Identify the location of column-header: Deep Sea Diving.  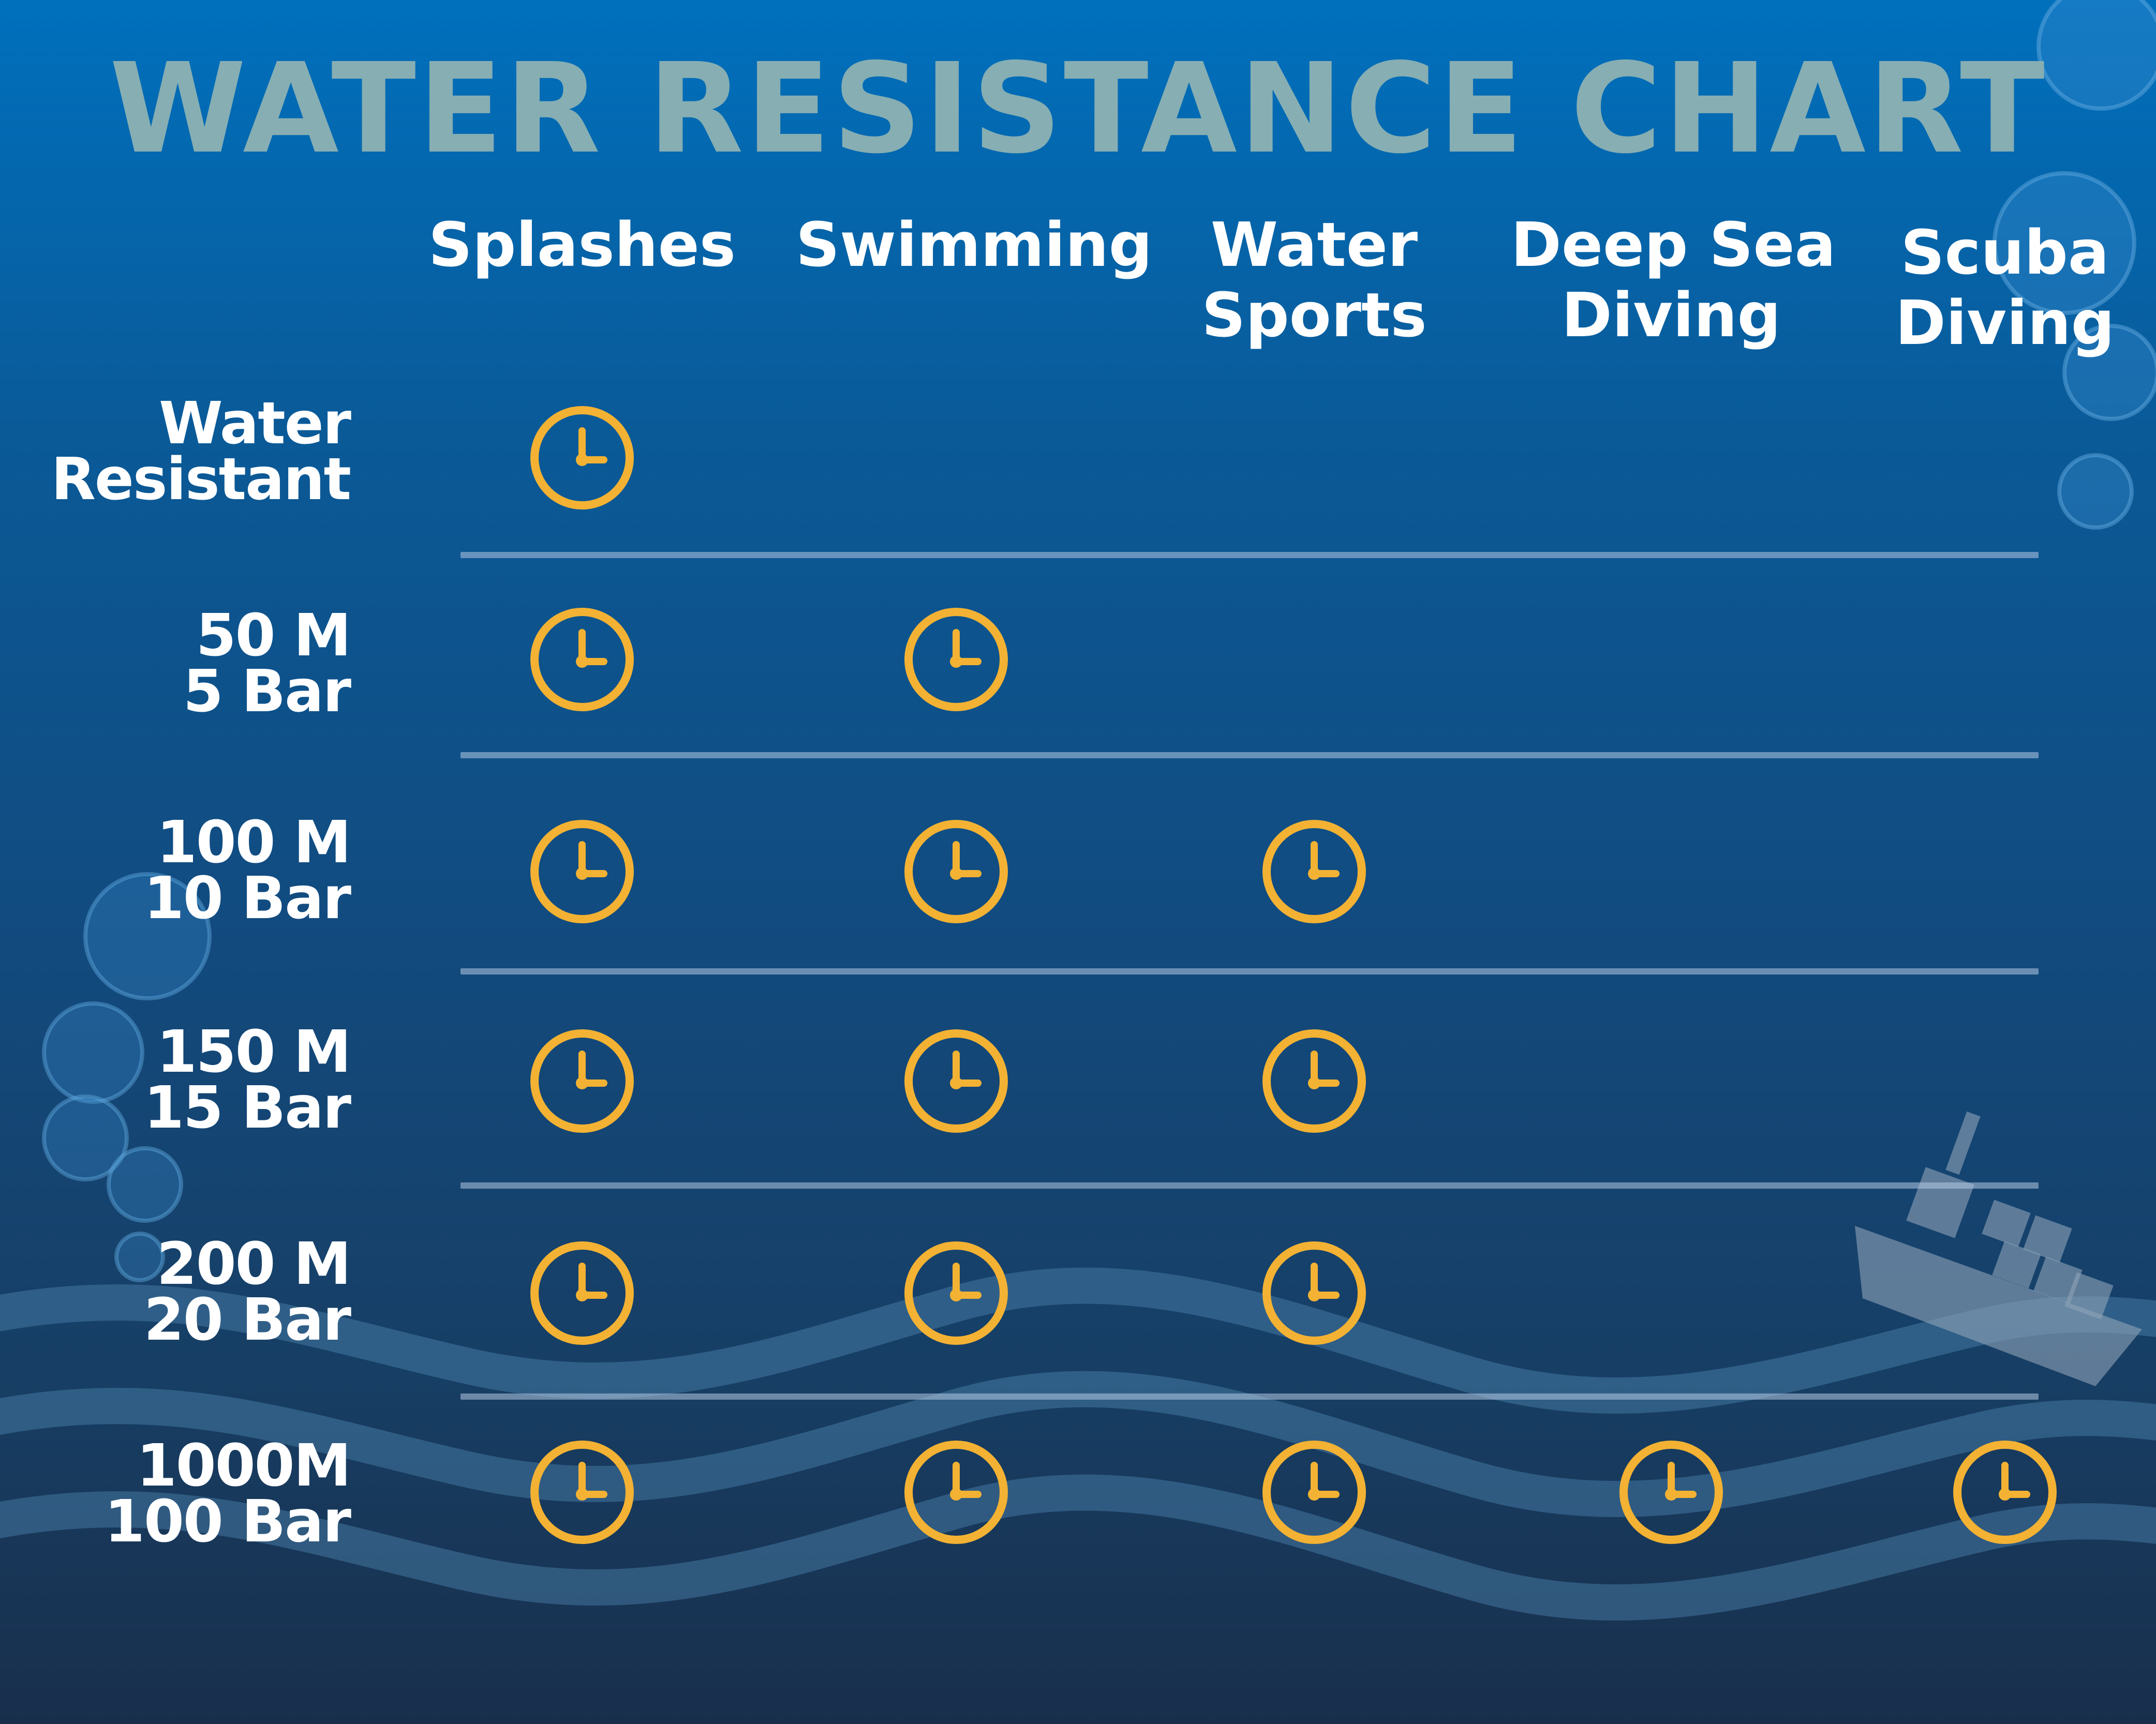
(1673, 280).